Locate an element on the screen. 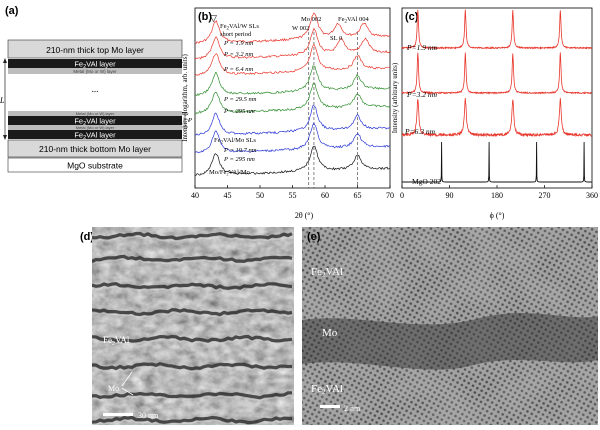 This screenshot has height=430, width=600. panel-b-x-tick-label-4: 55 is located at coordinates (293, 195).